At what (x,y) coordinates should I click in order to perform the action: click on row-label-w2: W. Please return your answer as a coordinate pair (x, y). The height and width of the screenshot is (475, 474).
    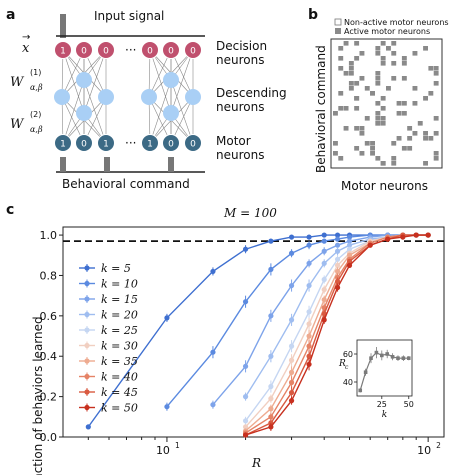
    Looking at the image, I should click on (17, 124).